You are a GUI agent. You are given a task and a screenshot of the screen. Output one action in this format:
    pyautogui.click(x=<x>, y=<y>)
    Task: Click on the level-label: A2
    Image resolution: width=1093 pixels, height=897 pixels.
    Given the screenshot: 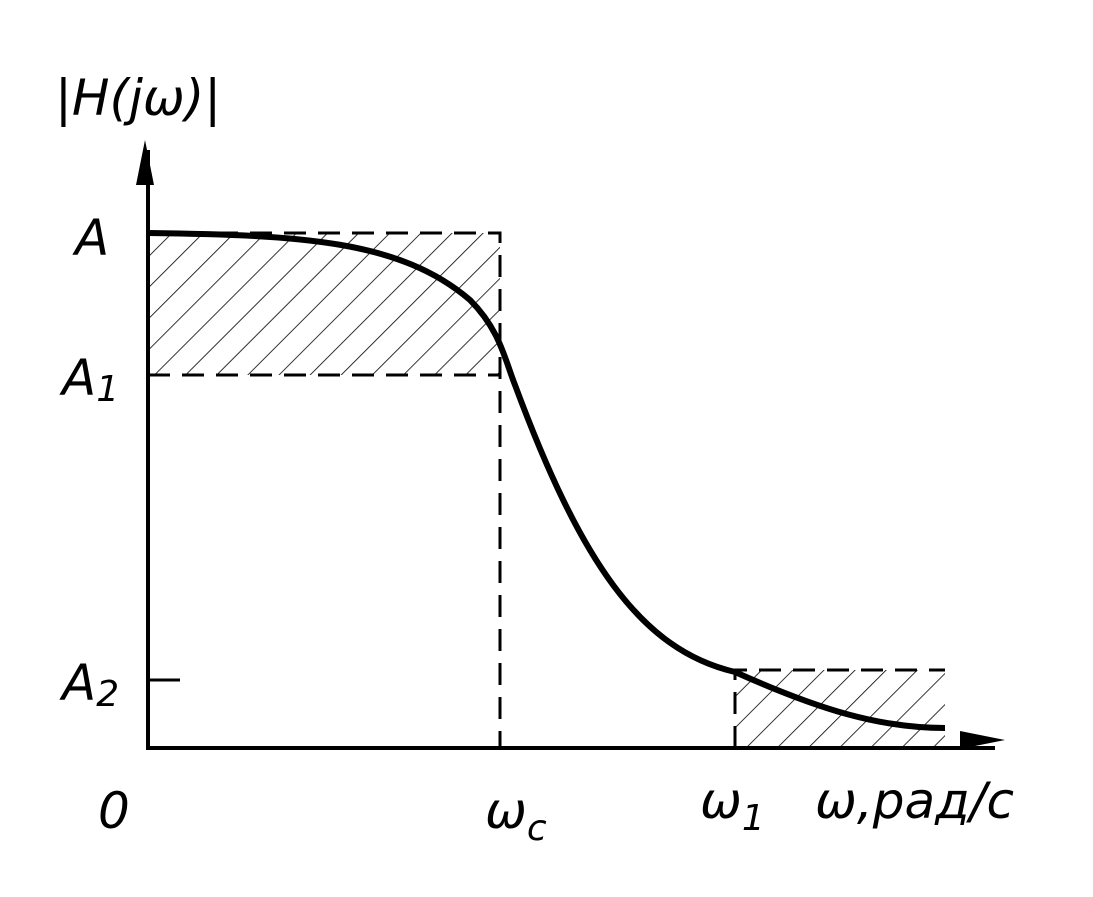 What is the action you would take?
    pyautogui.click(x=89, y=684)
    